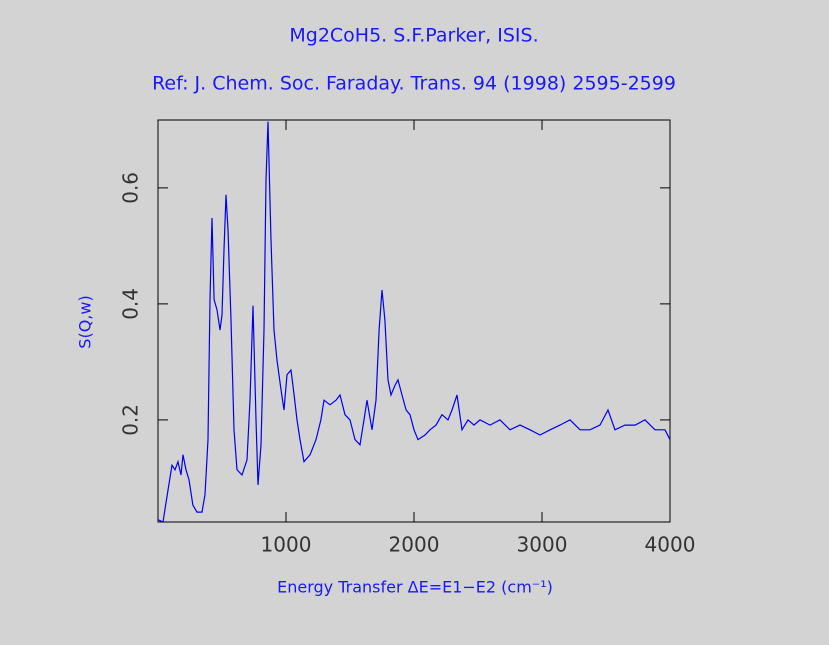  Describe the element at coordinates (131, 304) in the screenshot. I see `y-tick-label: 0.4` at that location.